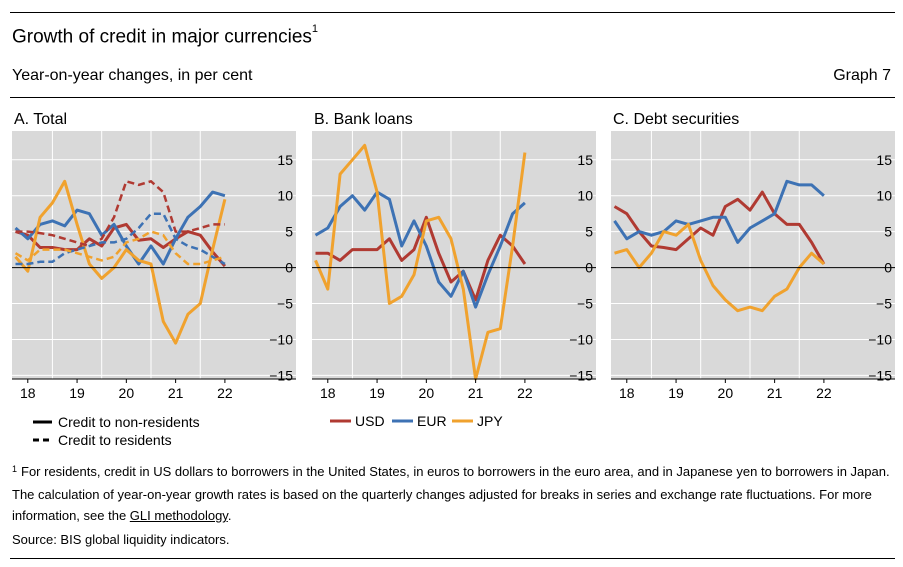 Image resolution: width=903 pixels, height=567 pixels. Describe the element at coordinates (132, 75) in the screenshot. I see `graph-subtitle: Year-on-year changes, in per cent` at that location.